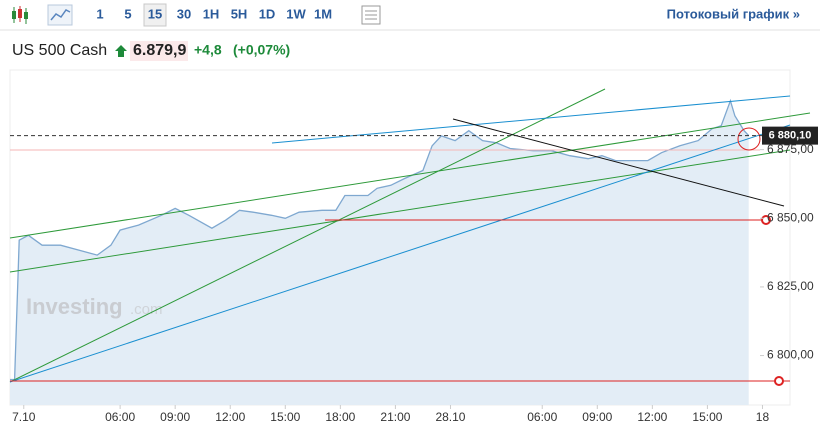 The width and height of the screenshot is (820, 428). What do you see at coordinates (749, 139) in the screenshot?
I see `marker-circle` at bounding box center [749, 139].